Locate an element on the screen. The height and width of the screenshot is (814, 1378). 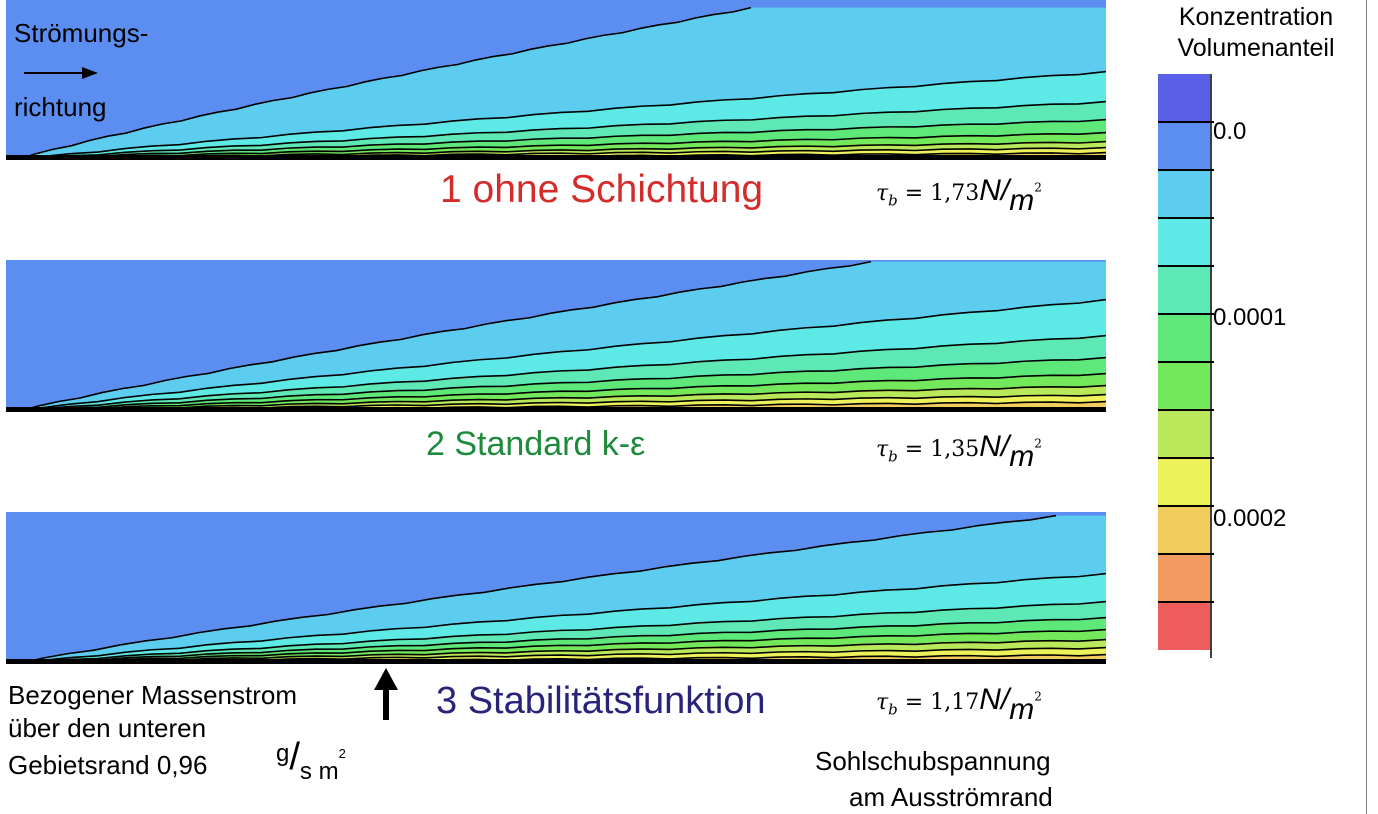
shear-note-line2: am Ausströmrand is located at coordinates (951, 797).